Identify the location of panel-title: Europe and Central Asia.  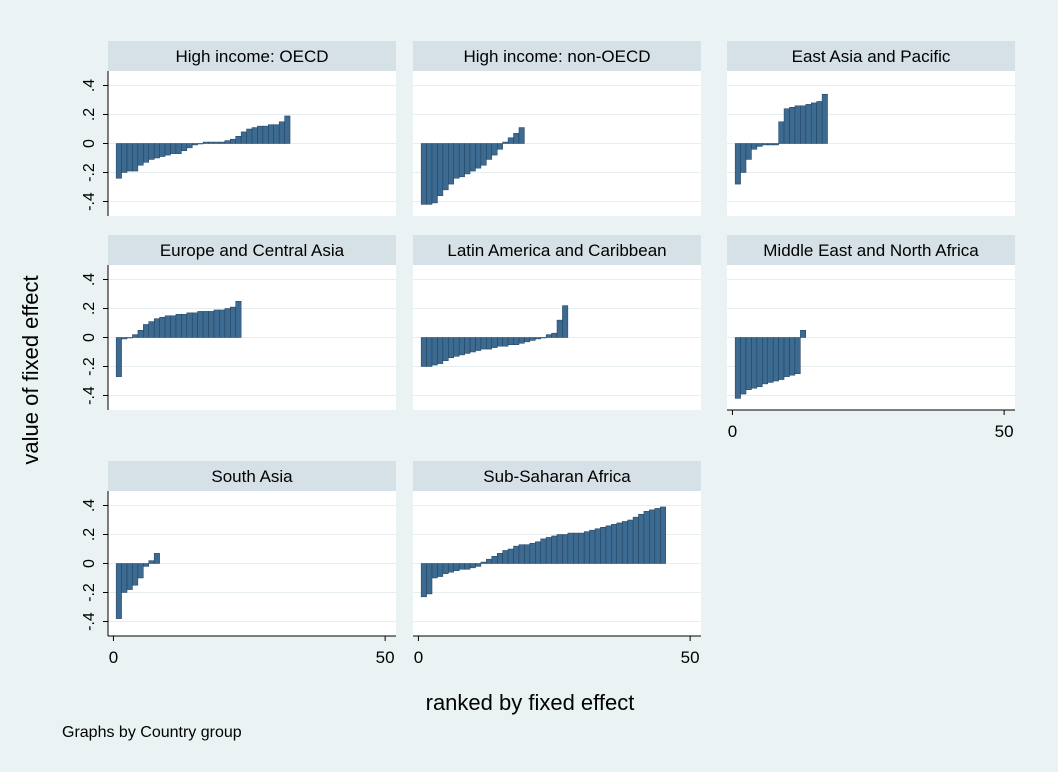
(252, 250).